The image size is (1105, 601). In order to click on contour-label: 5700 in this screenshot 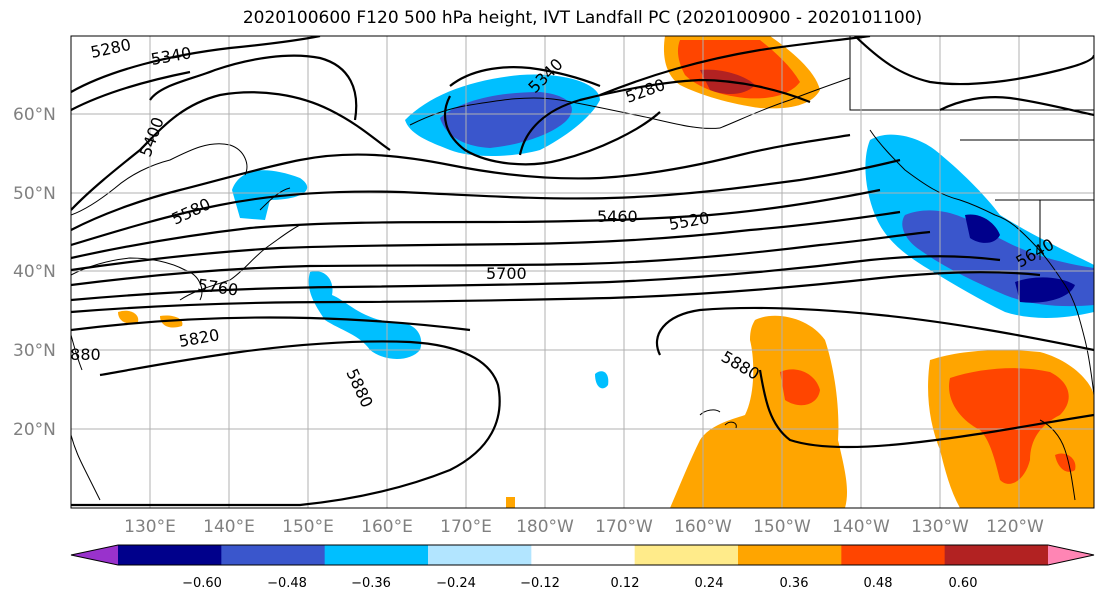, I will do `click(506, 273)`.